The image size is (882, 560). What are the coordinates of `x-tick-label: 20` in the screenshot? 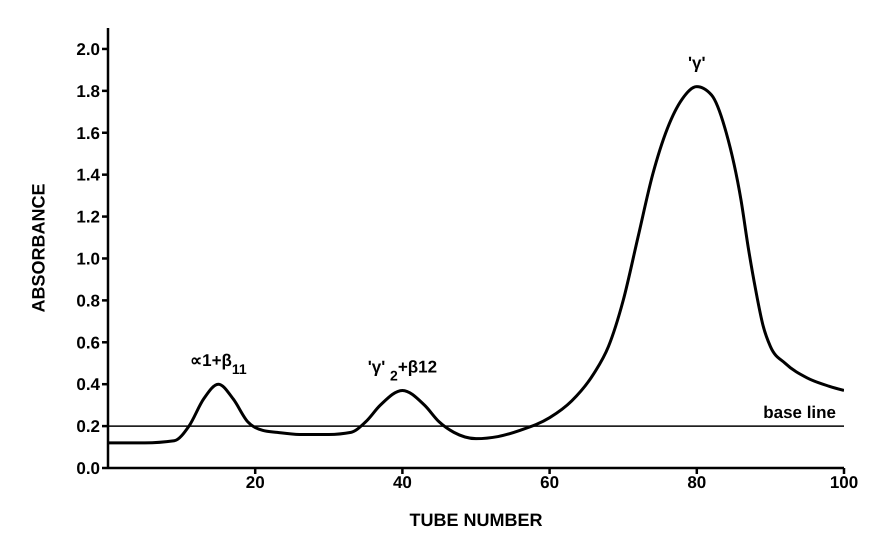 It's located at (255, 482).